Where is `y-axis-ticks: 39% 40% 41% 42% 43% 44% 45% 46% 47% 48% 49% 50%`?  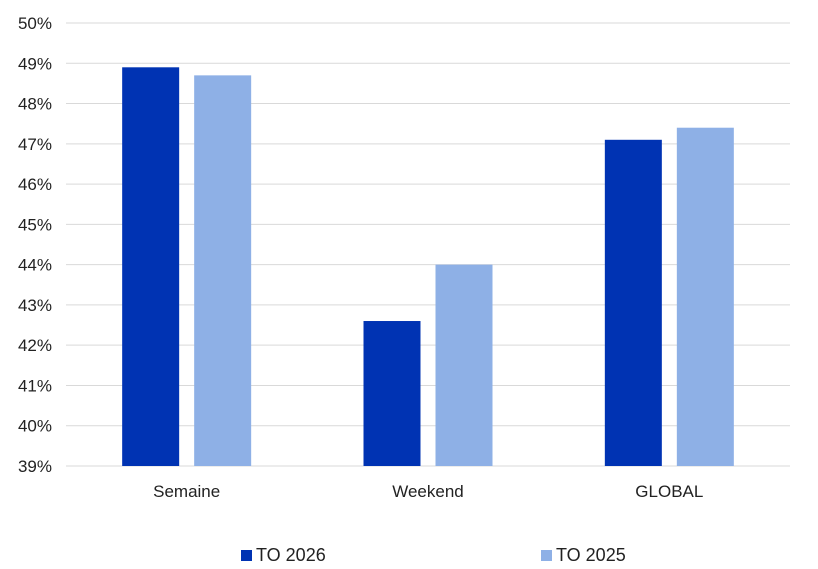
y-axis-ticks: 39% 40% 41% 42% 43% 44% 45% 46% 47% 48% 49% 50% is located at coordinates (35, 245).